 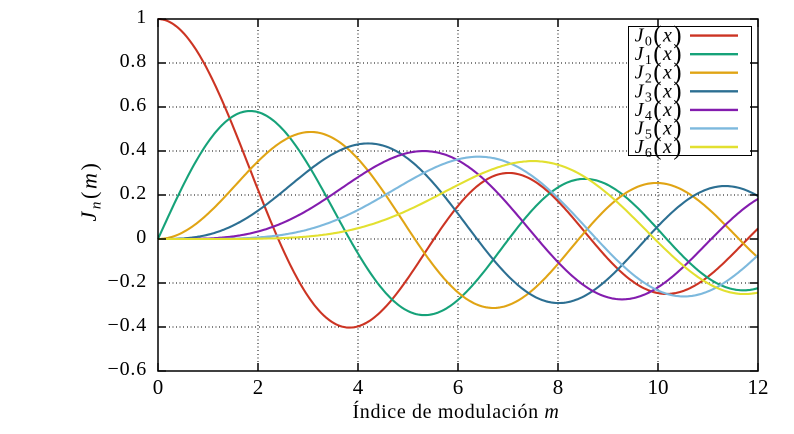 I want to click on svg-text: 0.6, so click(x=133, y=105).